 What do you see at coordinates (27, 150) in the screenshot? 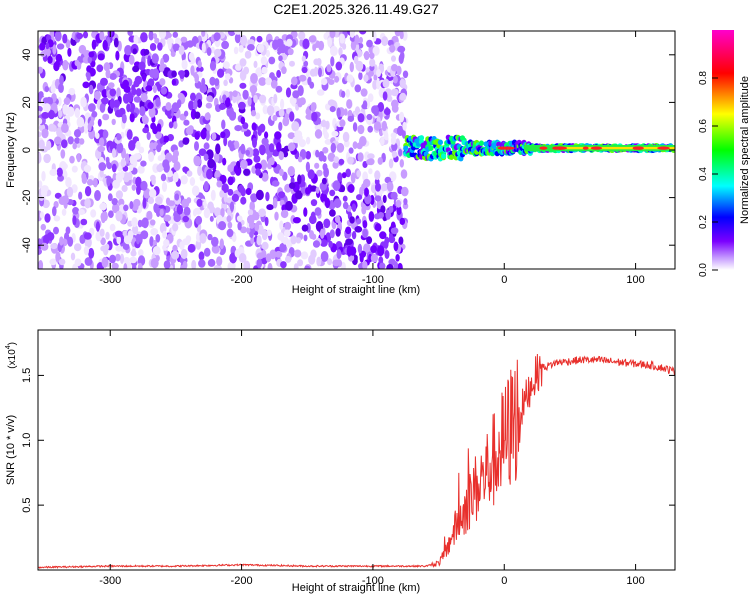
I see `spectrogram-ytick-label: 0` at bounding box center [27, 150].